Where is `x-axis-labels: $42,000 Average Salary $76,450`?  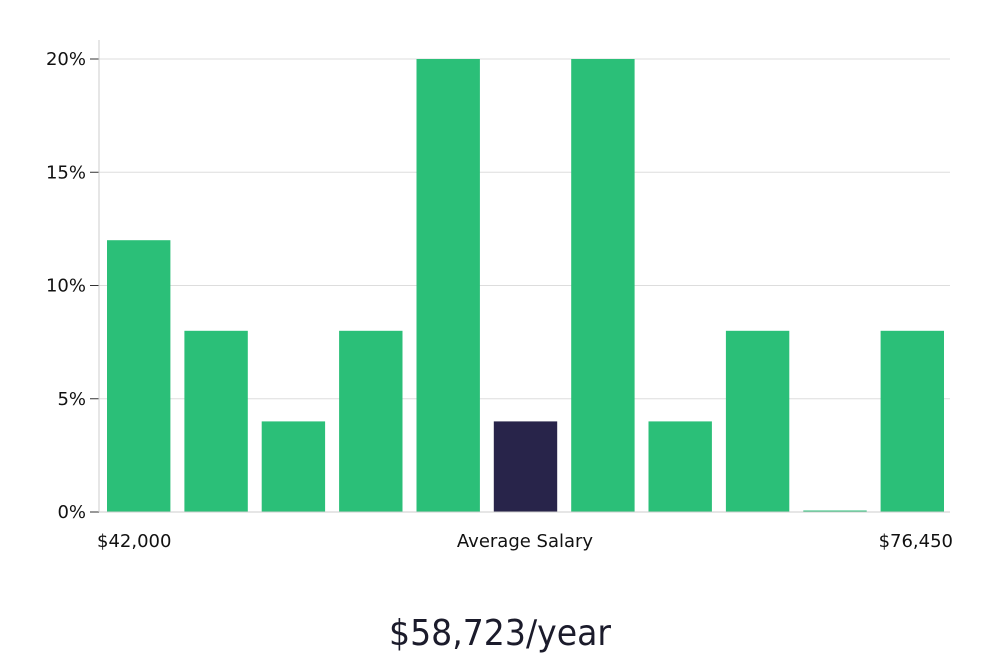
x-axis-labels: $42,000 Average Salary $76,450 is located at coordinates (525, 541).